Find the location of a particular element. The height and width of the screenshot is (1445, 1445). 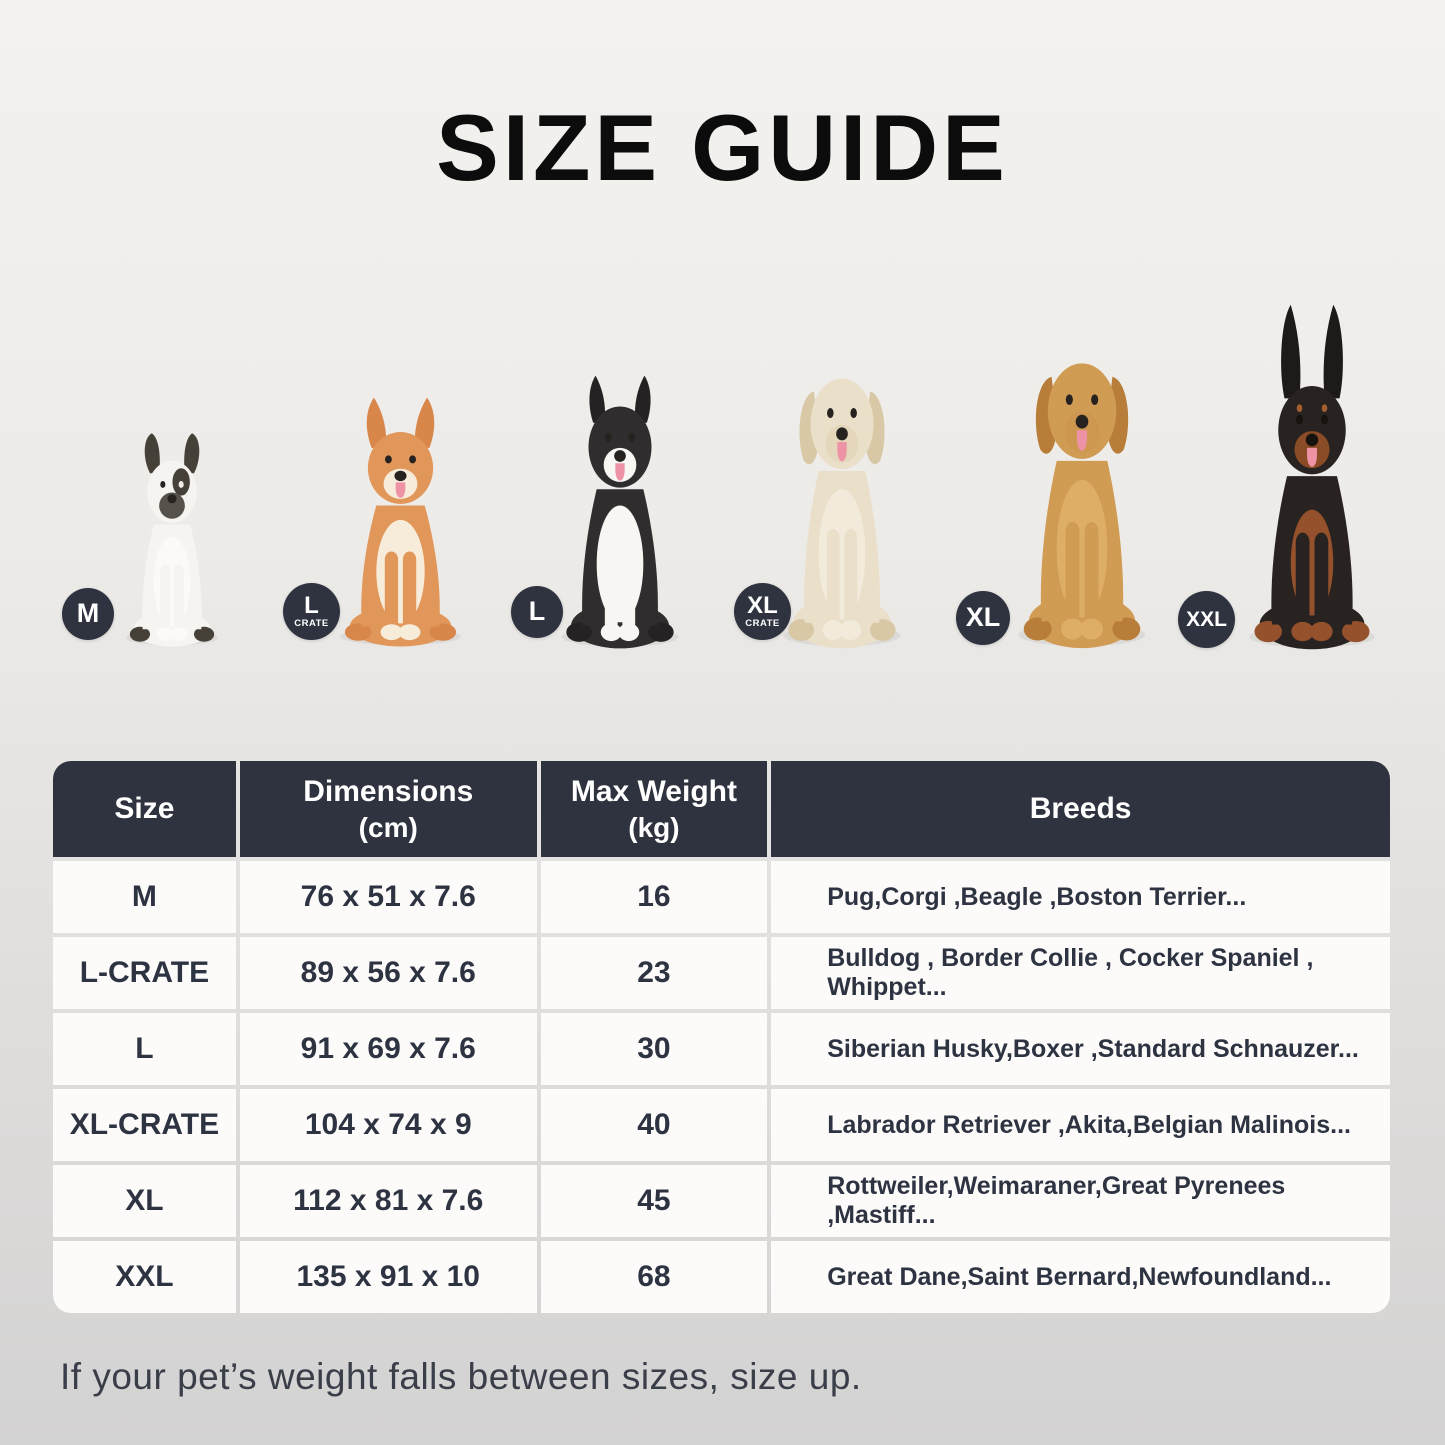

dimensions-cell: 76 x 51 x 7.6 is located at coordinates (388, 897).